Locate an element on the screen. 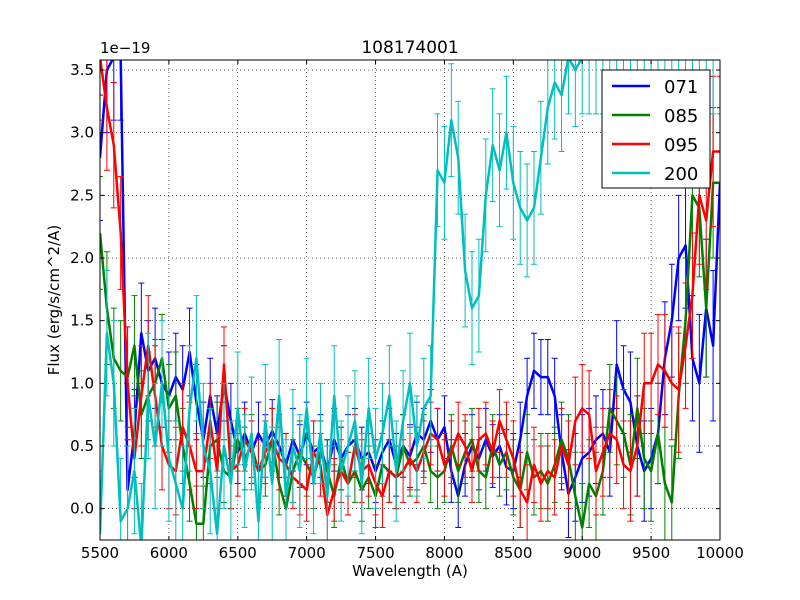 The width and height of the screenshot is (800, 600). x-tick-label: 6000 is located at coordinates (169, 553).